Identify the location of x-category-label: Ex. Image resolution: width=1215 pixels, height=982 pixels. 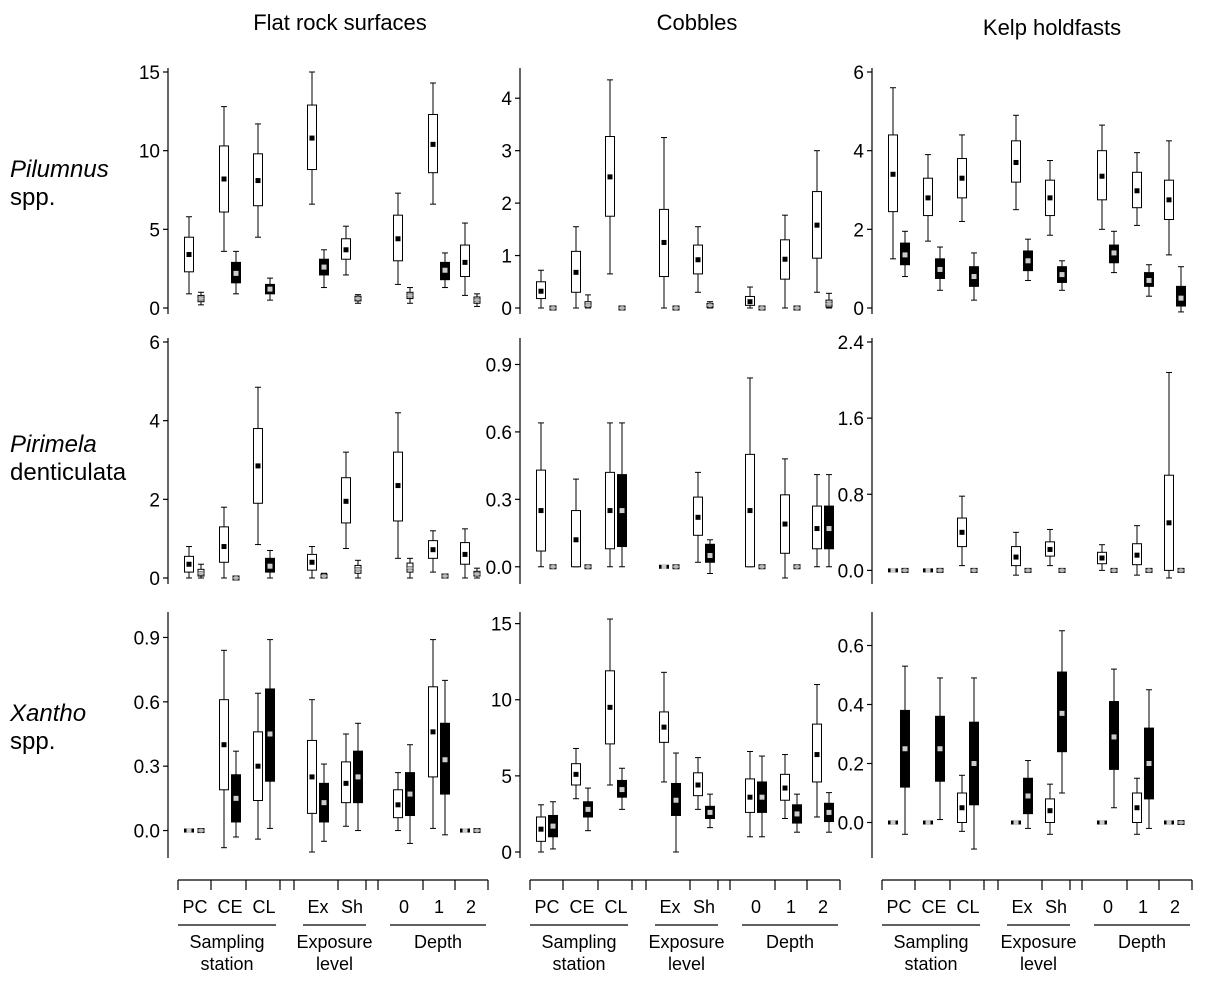
(669, 907).